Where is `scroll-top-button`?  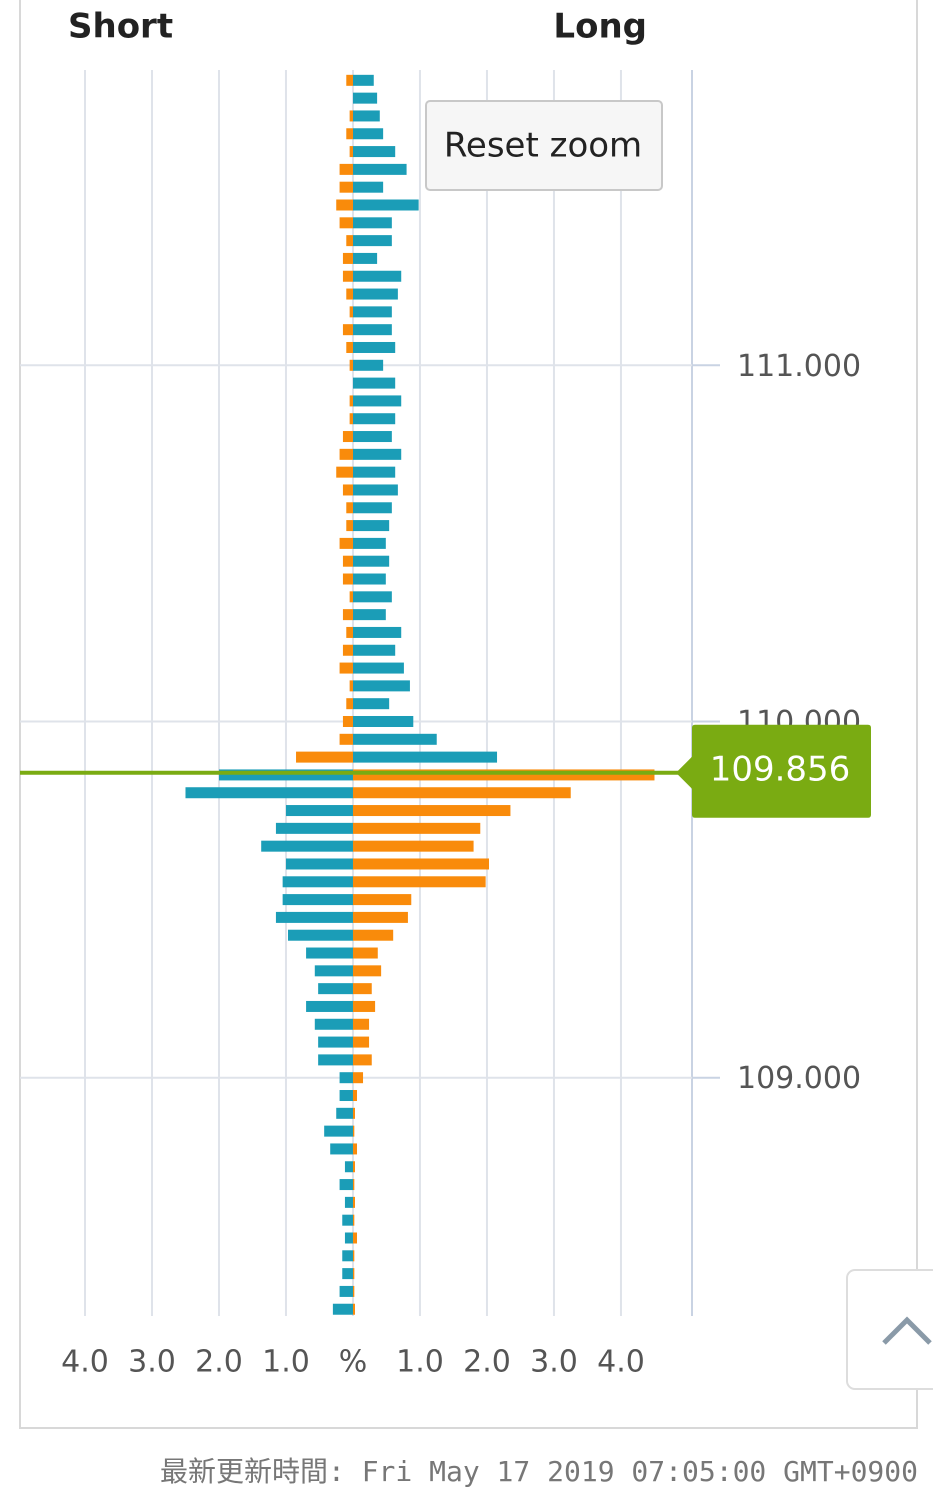 scroll-top-button is located at coordinates (889, 1329).